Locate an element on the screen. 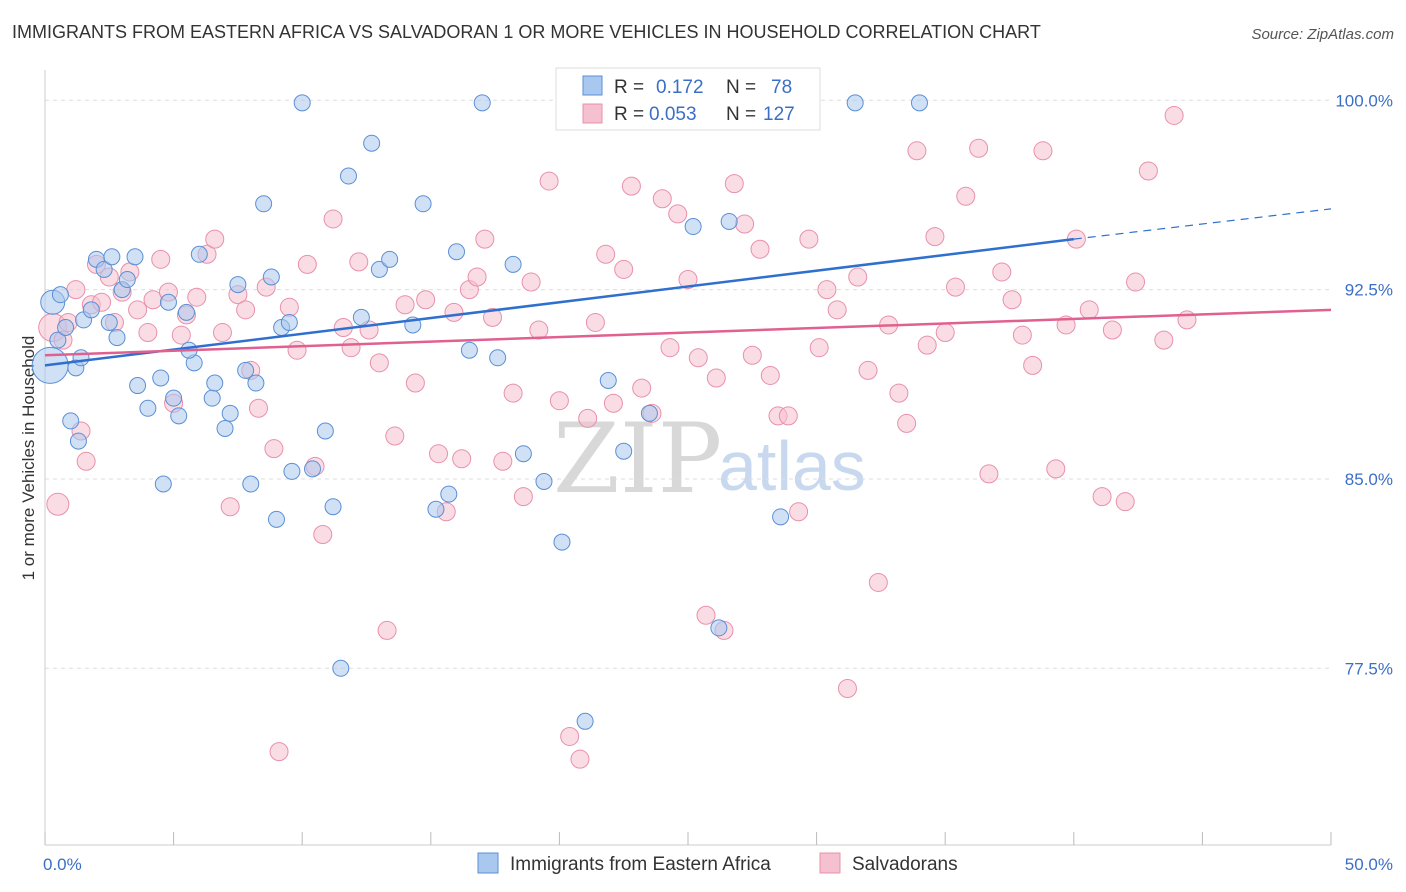 The image size is (1406, 892). legend-n-label-1: N = is located at coordinates (741, 87).